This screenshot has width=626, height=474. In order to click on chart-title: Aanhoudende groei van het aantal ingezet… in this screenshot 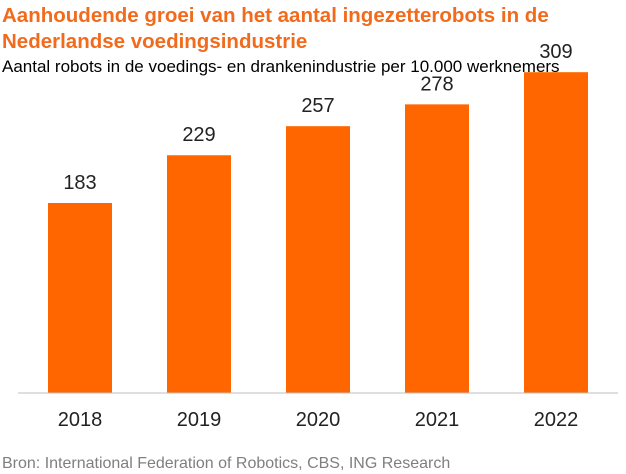, I will do `click(275, 28)`.